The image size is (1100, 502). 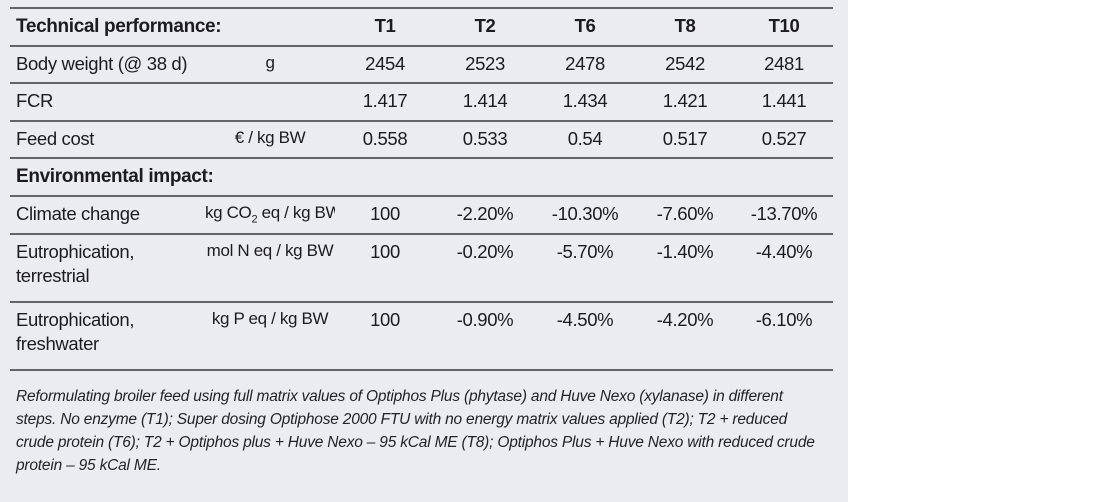 What do you see at coordinates (585, 64) in the screenshot?
I see `cell-value: 2478` at bounding box center [585, 64].